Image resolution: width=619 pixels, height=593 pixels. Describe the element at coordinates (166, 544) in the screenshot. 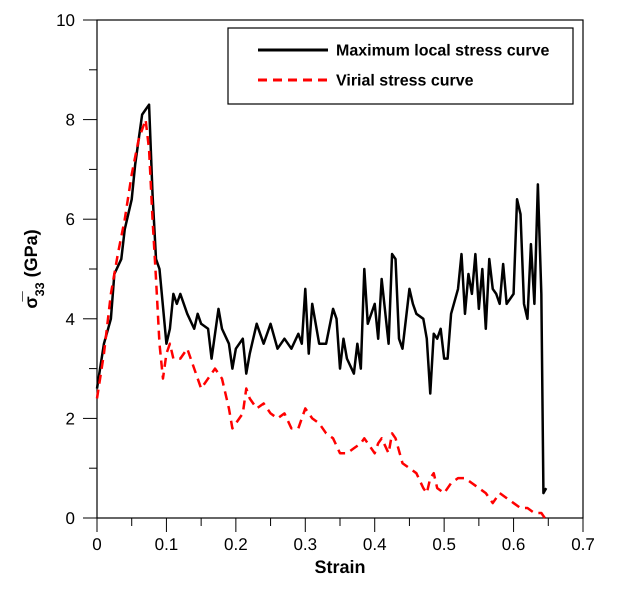

I see `x-tick-label: 0.1` at that location.